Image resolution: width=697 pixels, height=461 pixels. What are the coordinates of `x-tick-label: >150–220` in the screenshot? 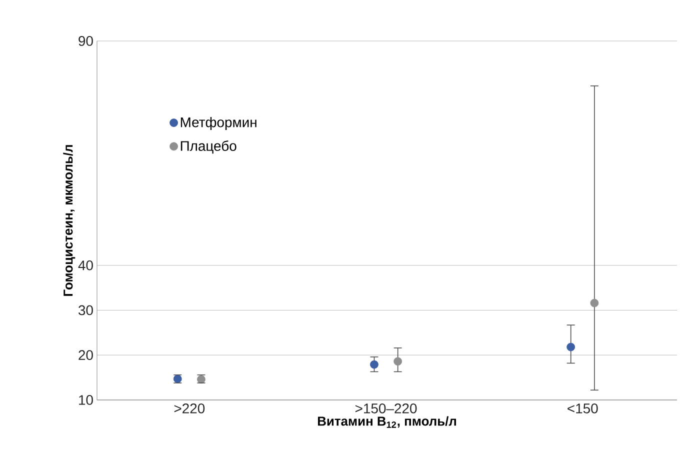 It's located at (386, 408).